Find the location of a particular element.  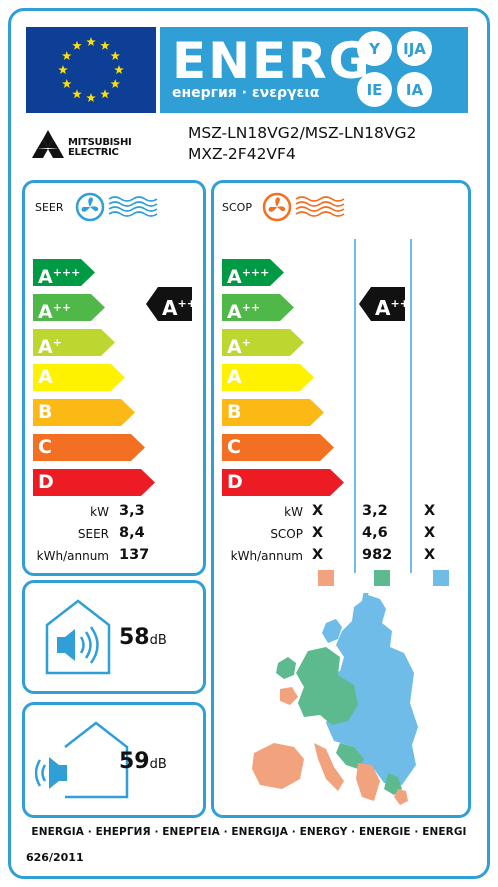

logo-text-line2: ELECTRIC is located at coordinates (93, 152).